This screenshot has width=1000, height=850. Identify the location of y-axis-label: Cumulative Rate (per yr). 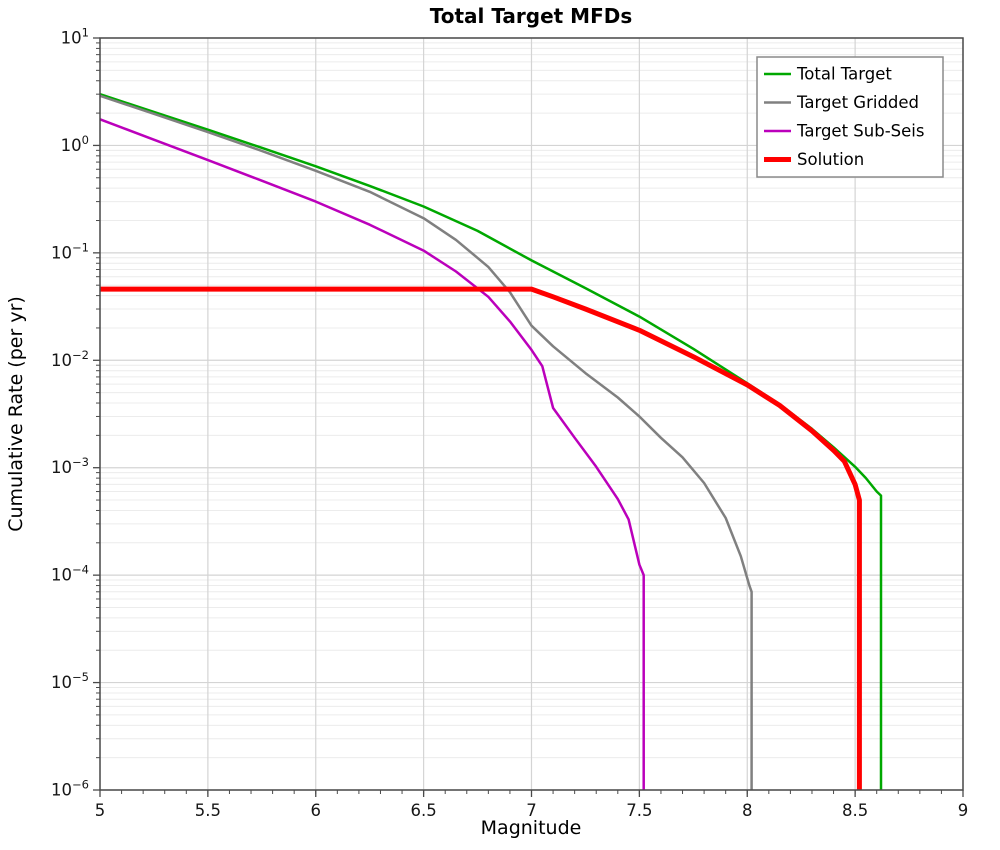
(16, 414).